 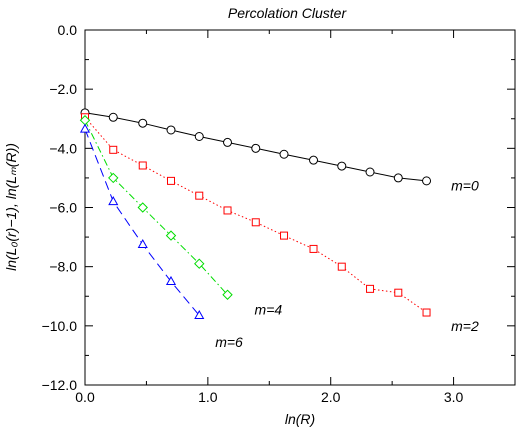 What do you see at coordinates (60, 326) in the screenshot?
I see `y-tick-label: −10.0` at bounding box center [60, 326].